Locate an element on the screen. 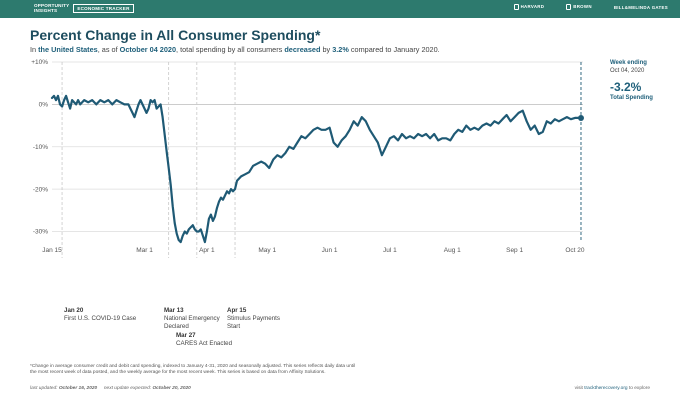  page-title: Percent Change in All Consumer Spending* is located at coordinates (175, 35).